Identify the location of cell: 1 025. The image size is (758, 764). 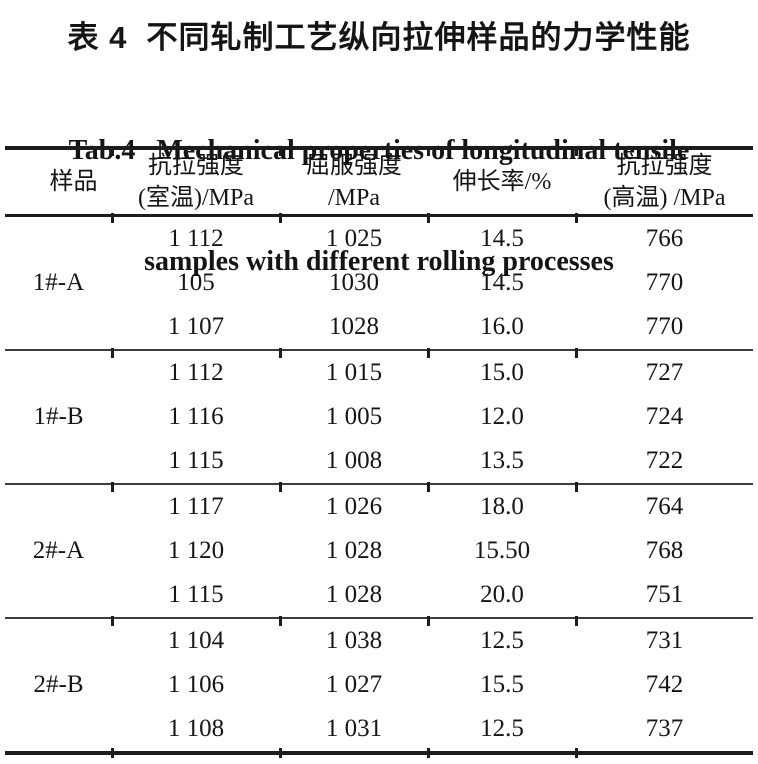
(354, 238).